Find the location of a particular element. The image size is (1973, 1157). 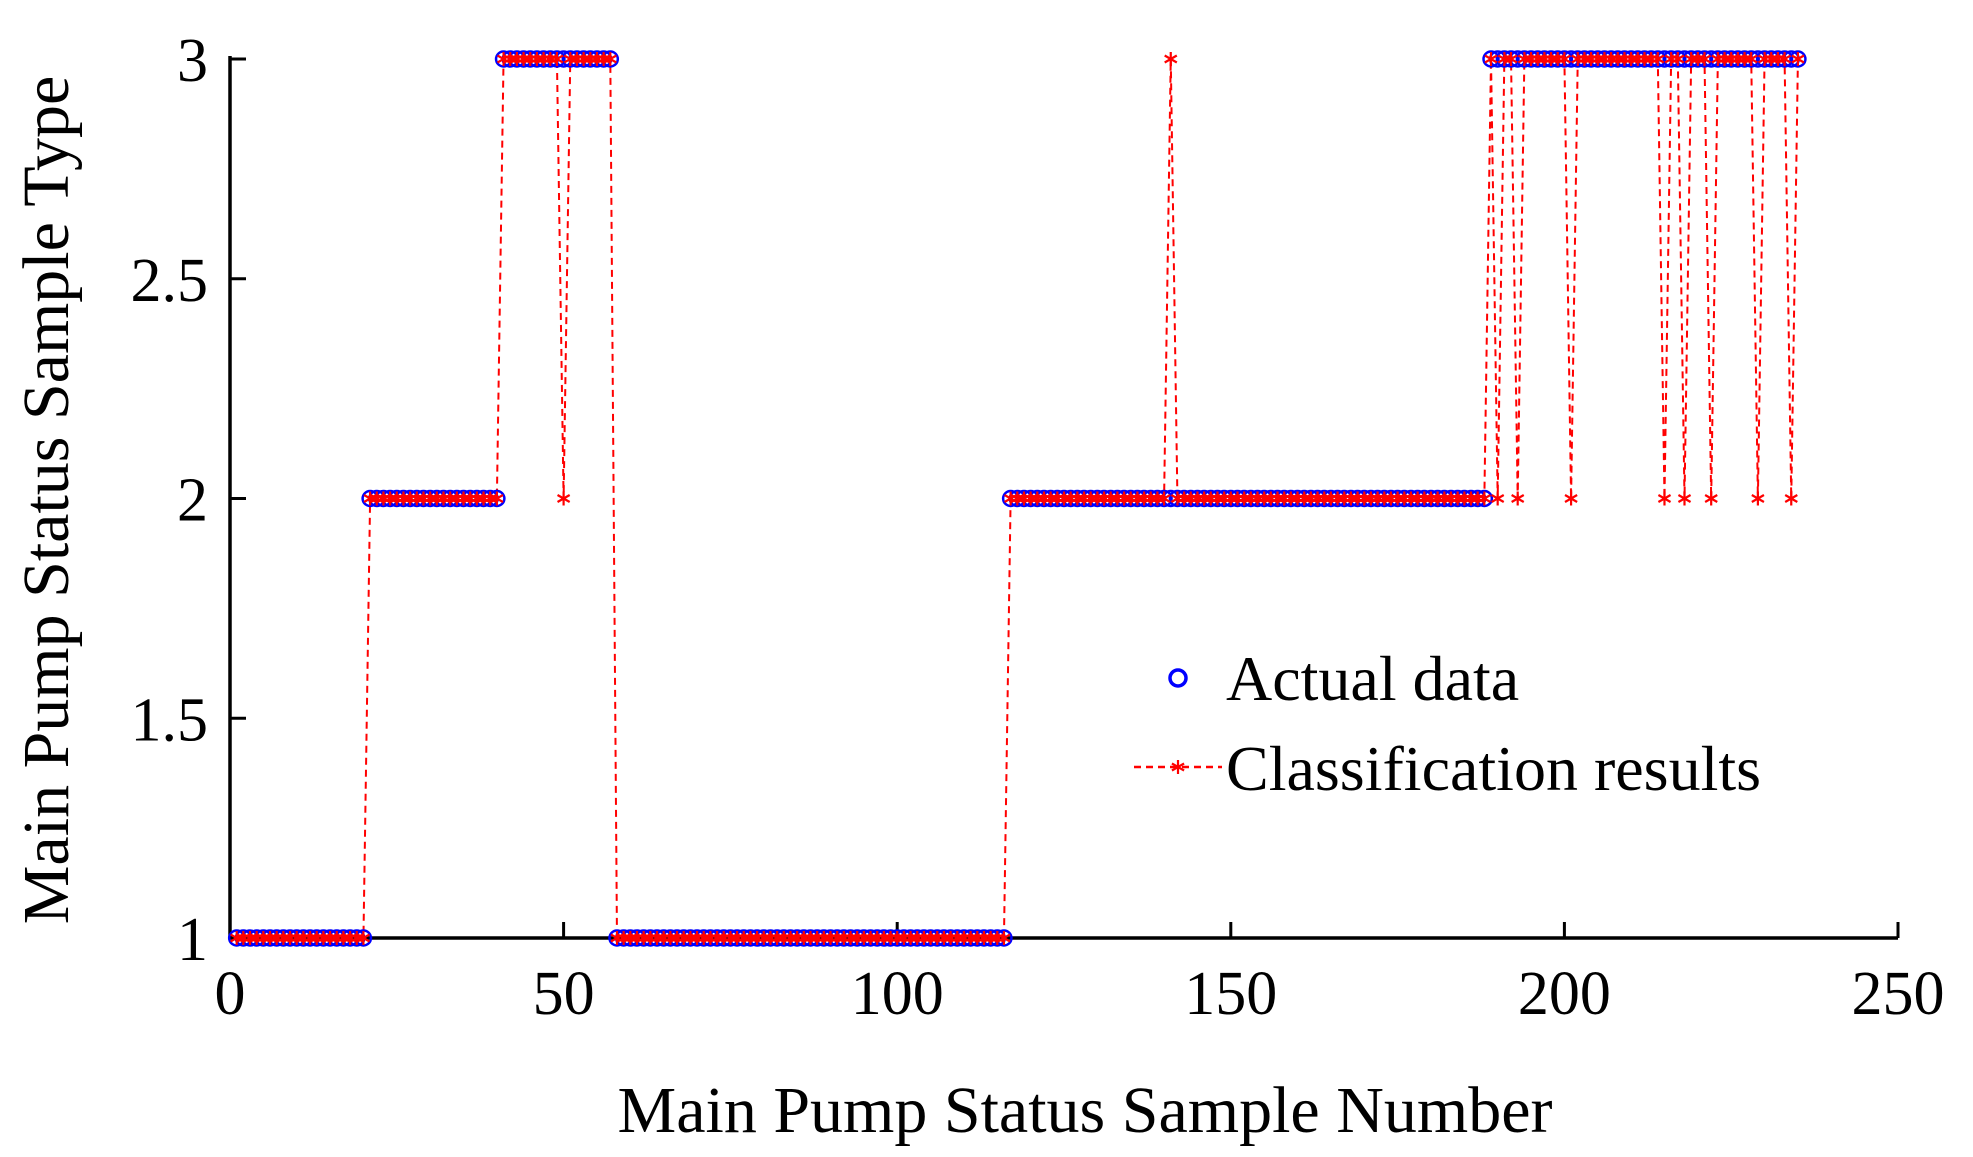

y-axis-title: Main Pump Status Sample Type is located at coordinates (46, 500).